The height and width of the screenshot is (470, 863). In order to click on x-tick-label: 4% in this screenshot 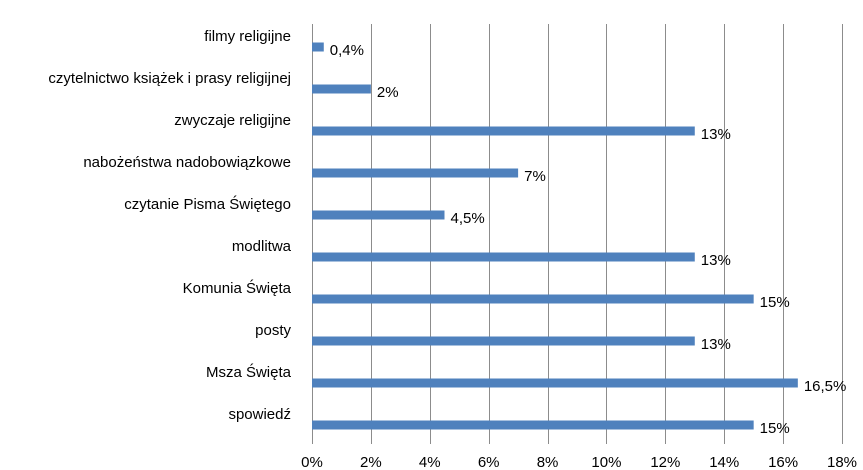, I will do `click(430, 462)`.